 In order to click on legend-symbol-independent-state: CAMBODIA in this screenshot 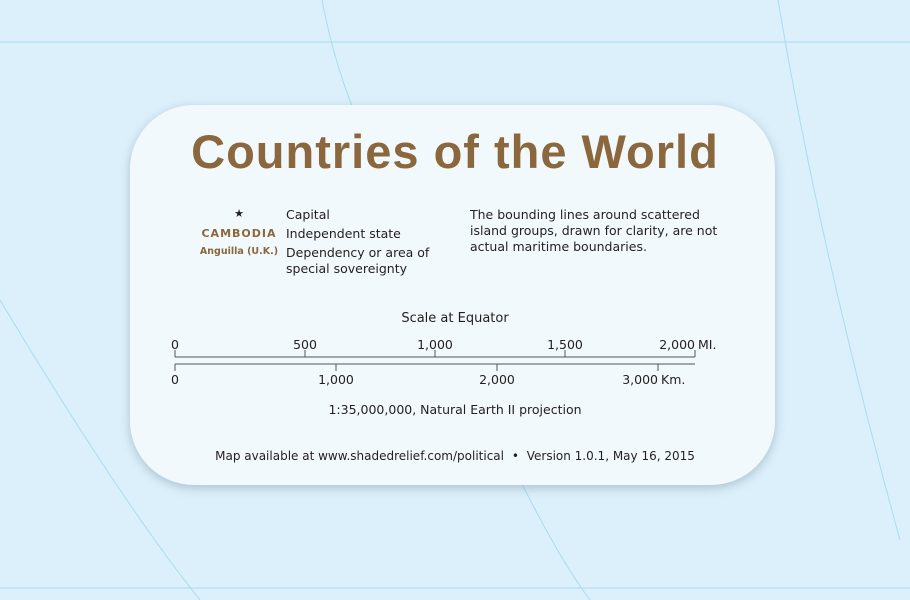, I will do `click(239, 233)`.